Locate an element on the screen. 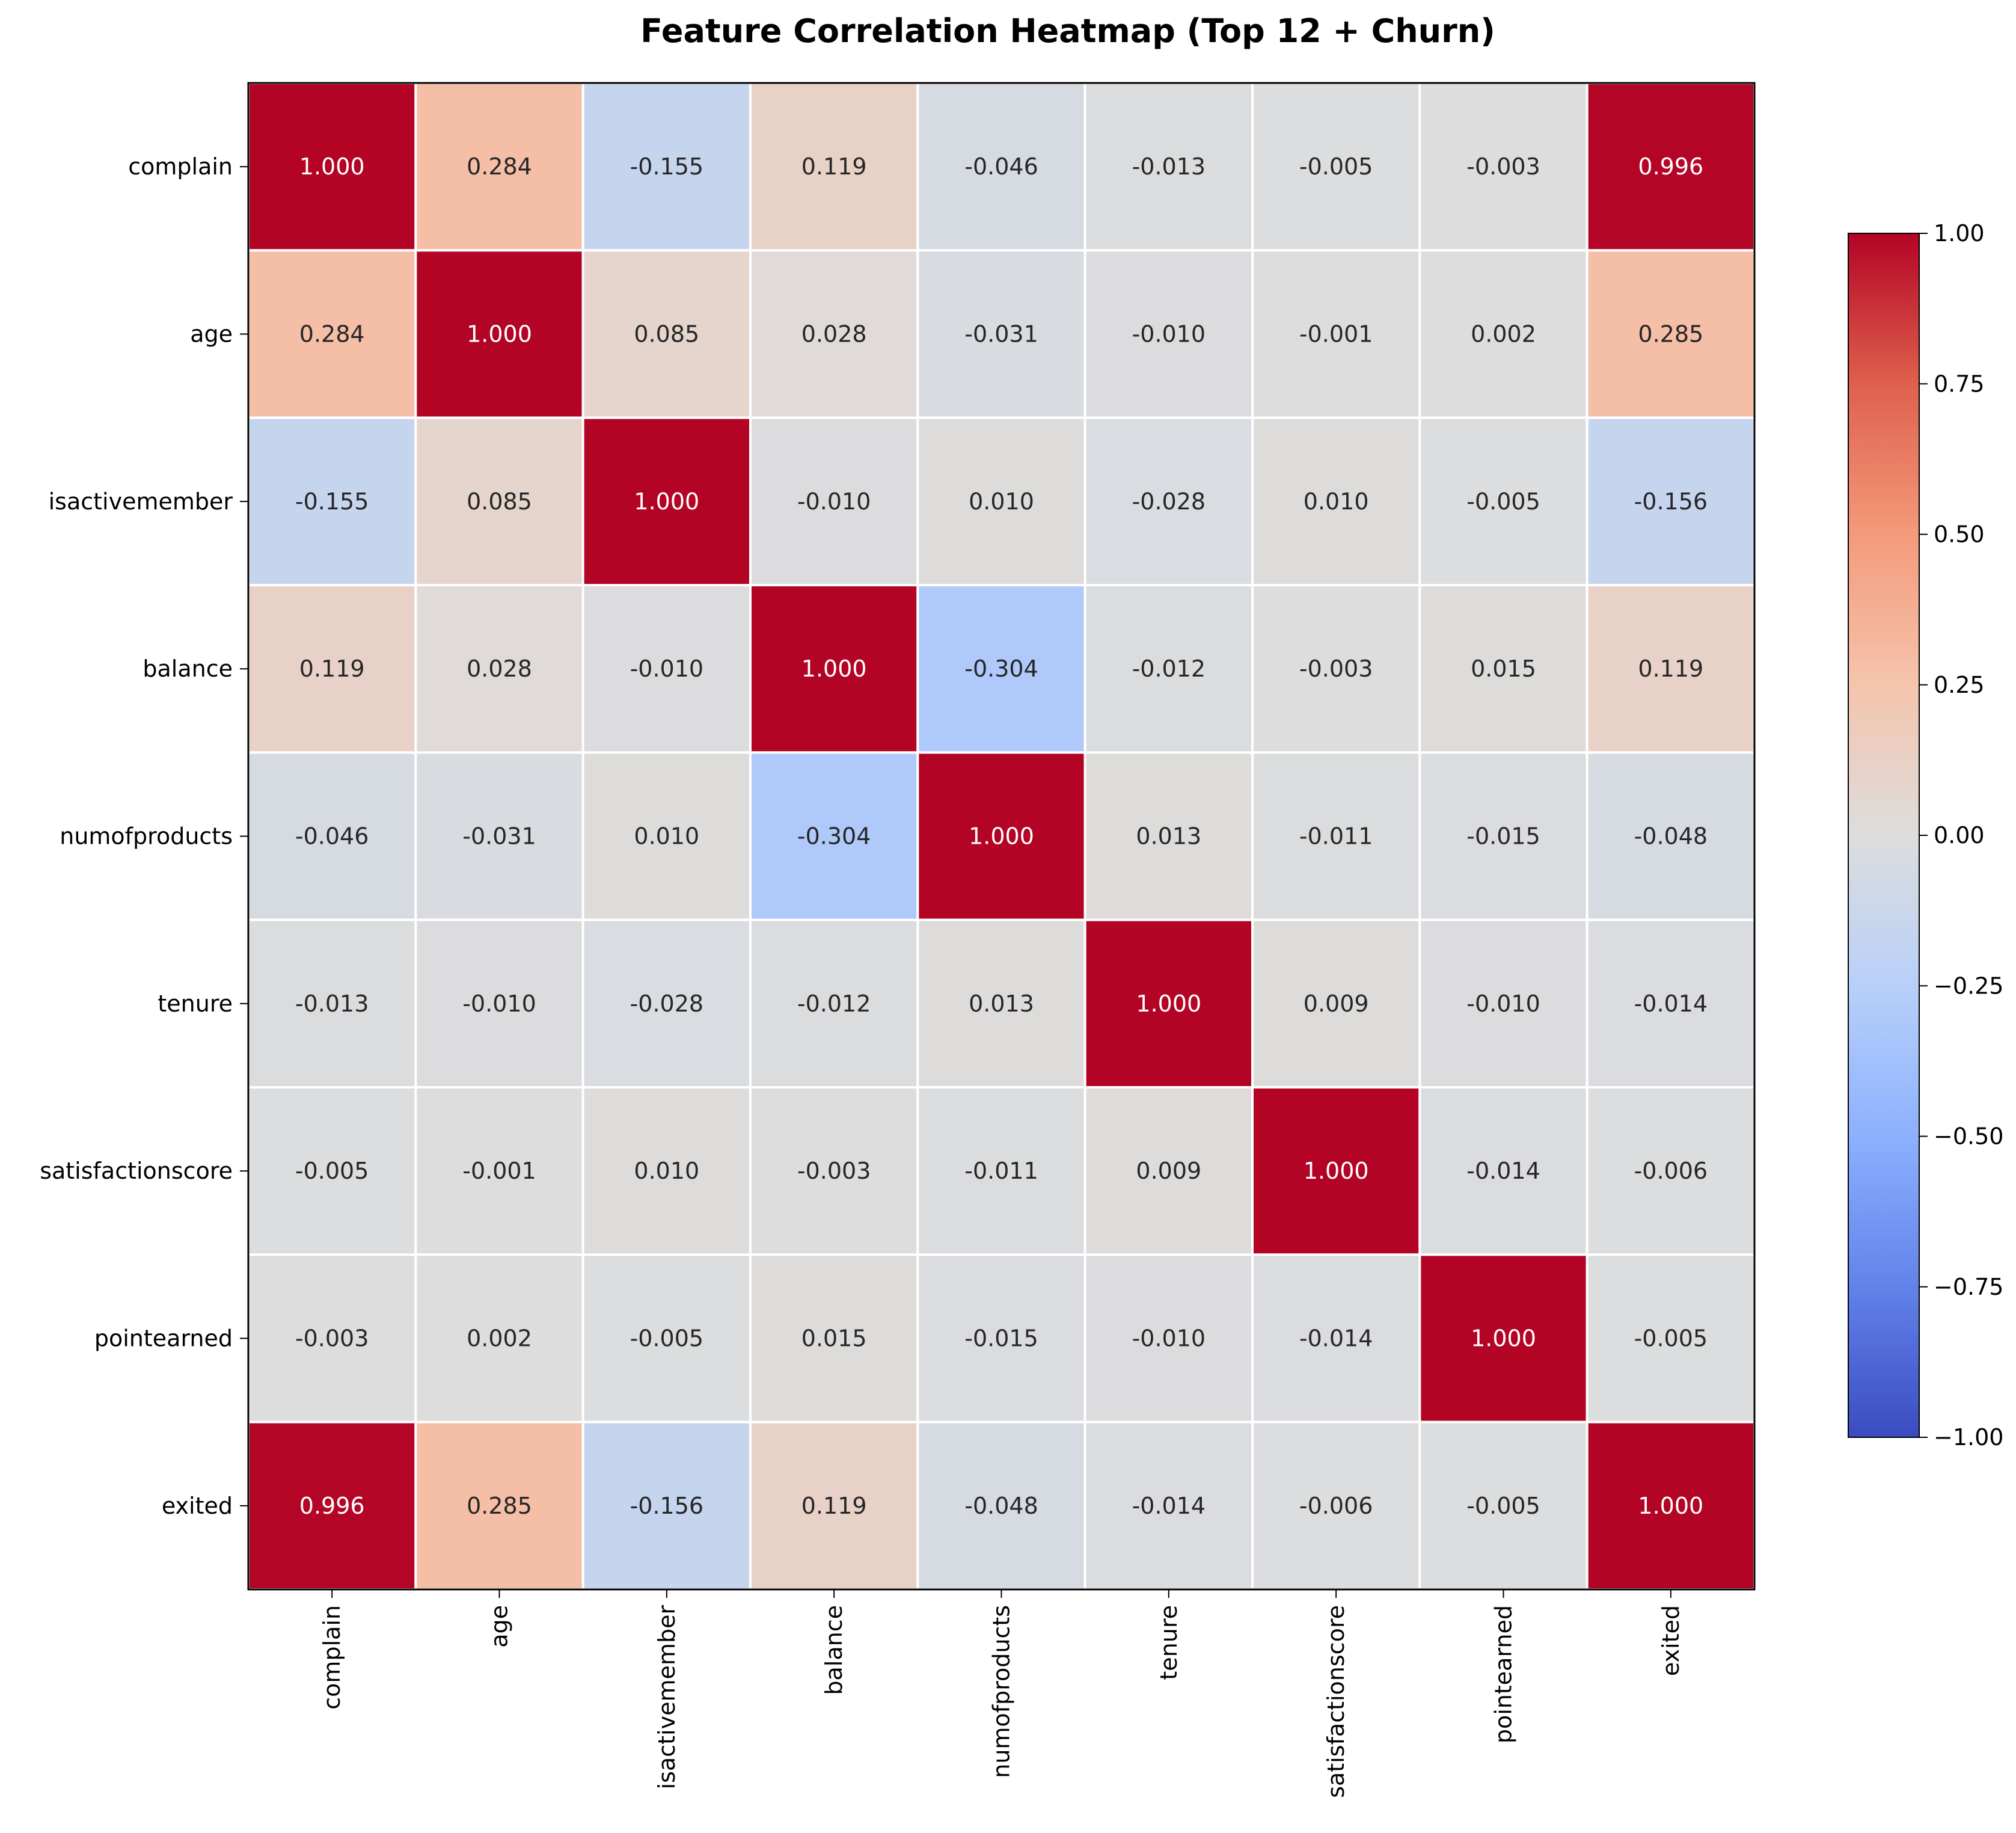 This screenshot has width=2016, height=1833. cell-value-label: -0.028 is located at coordinates (667, 1003).